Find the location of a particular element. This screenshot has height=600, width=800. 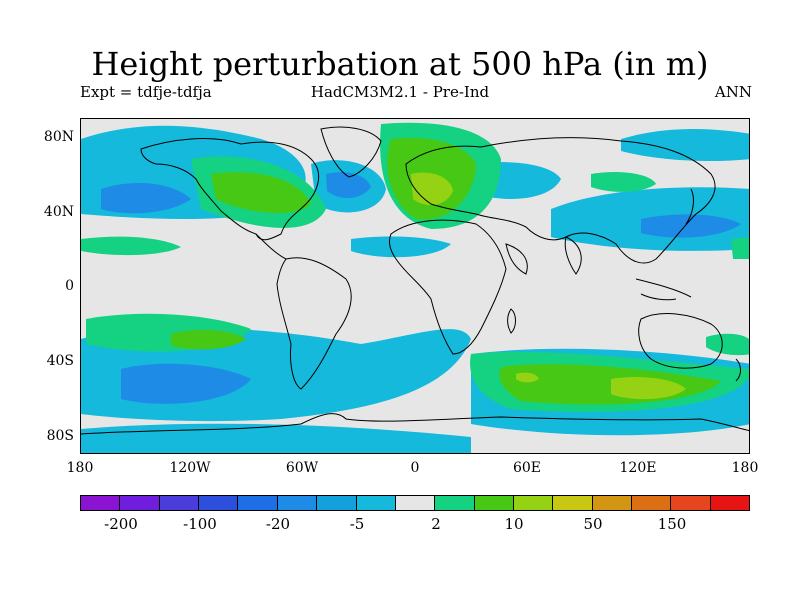

coastline-arabia is located at coordinates (516, 259).